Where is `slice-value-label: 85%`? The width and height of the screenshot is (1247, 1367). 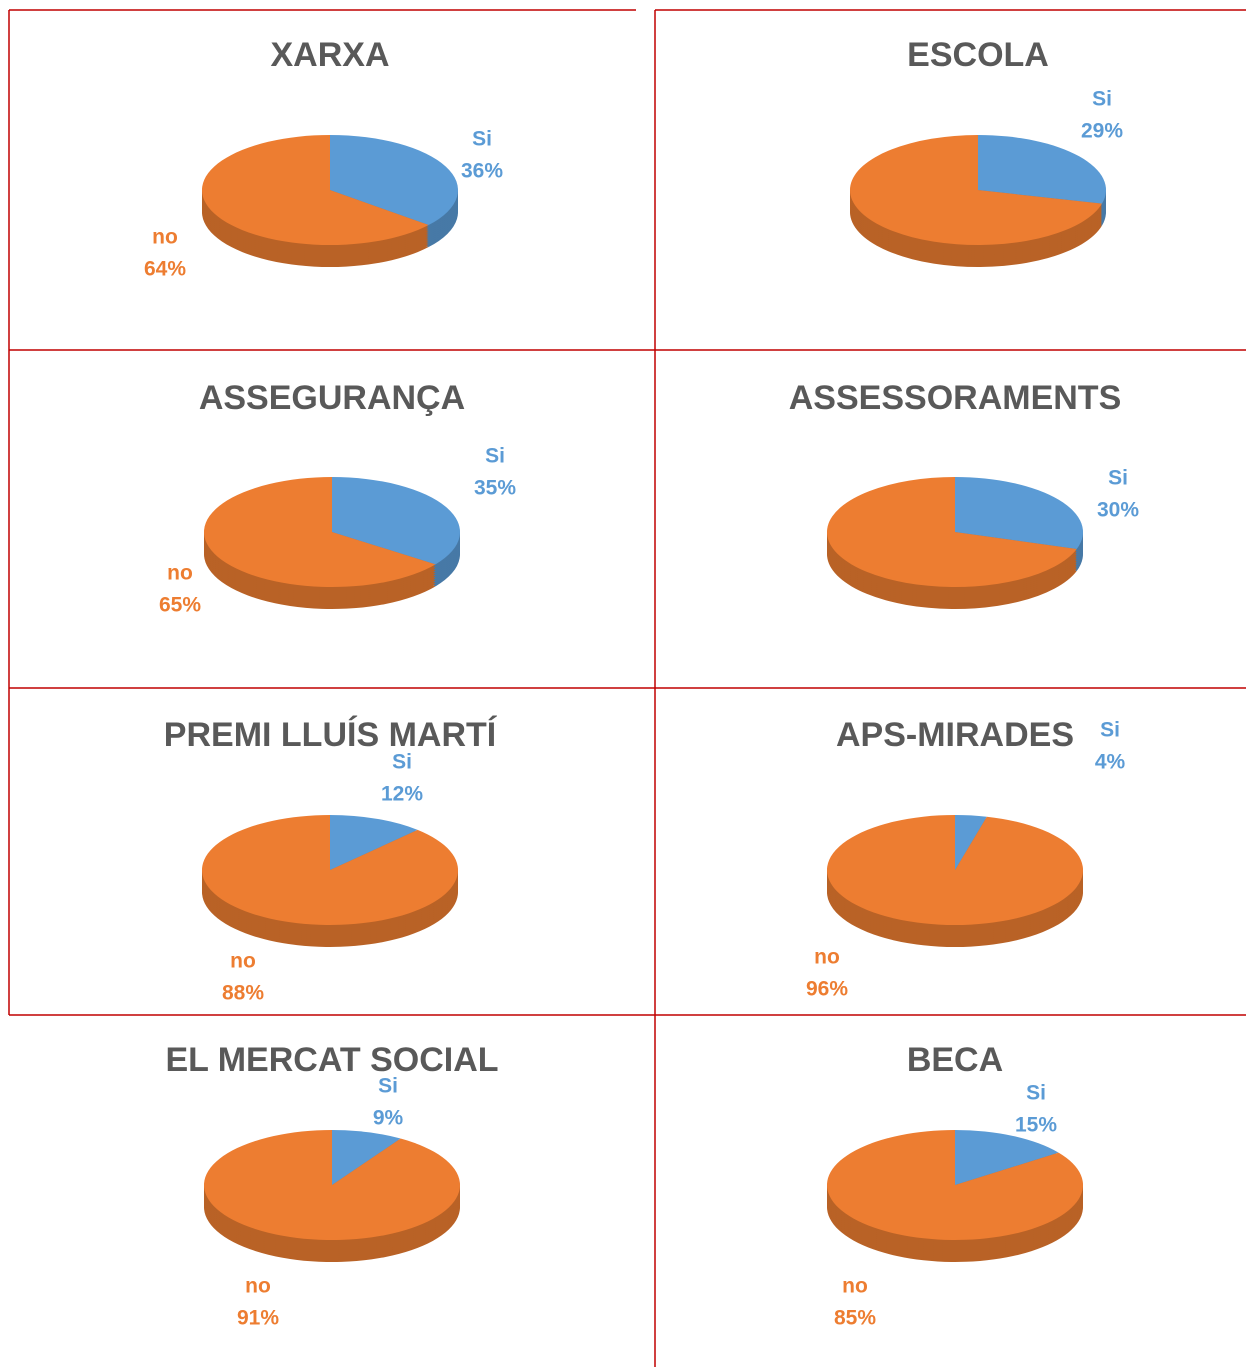
slice-value-label: 85% is located at coordinates (855, 1318).